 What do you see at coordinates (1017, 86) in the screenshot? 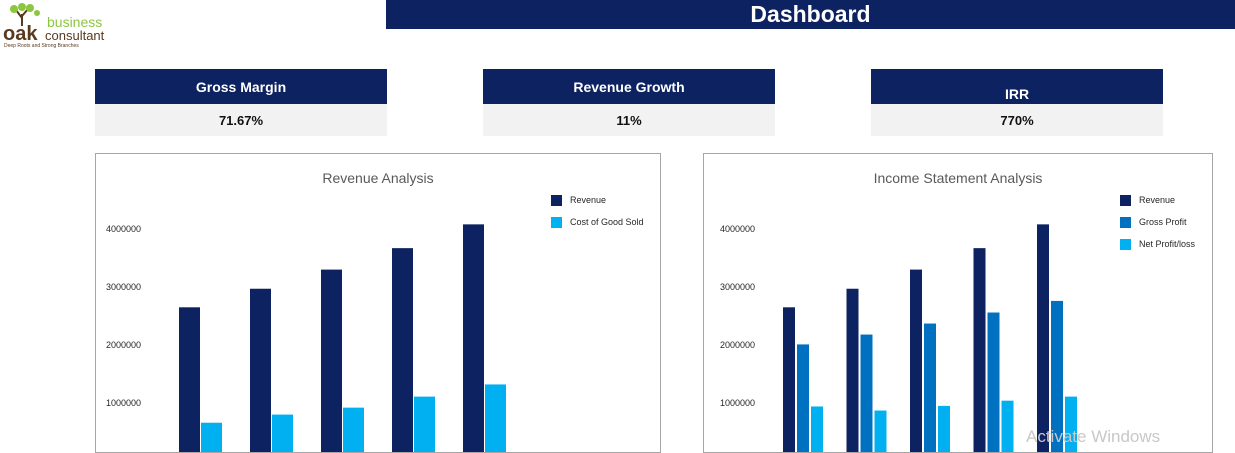
I see `kpi-label: IRR` at bounding box center [1017, 86].